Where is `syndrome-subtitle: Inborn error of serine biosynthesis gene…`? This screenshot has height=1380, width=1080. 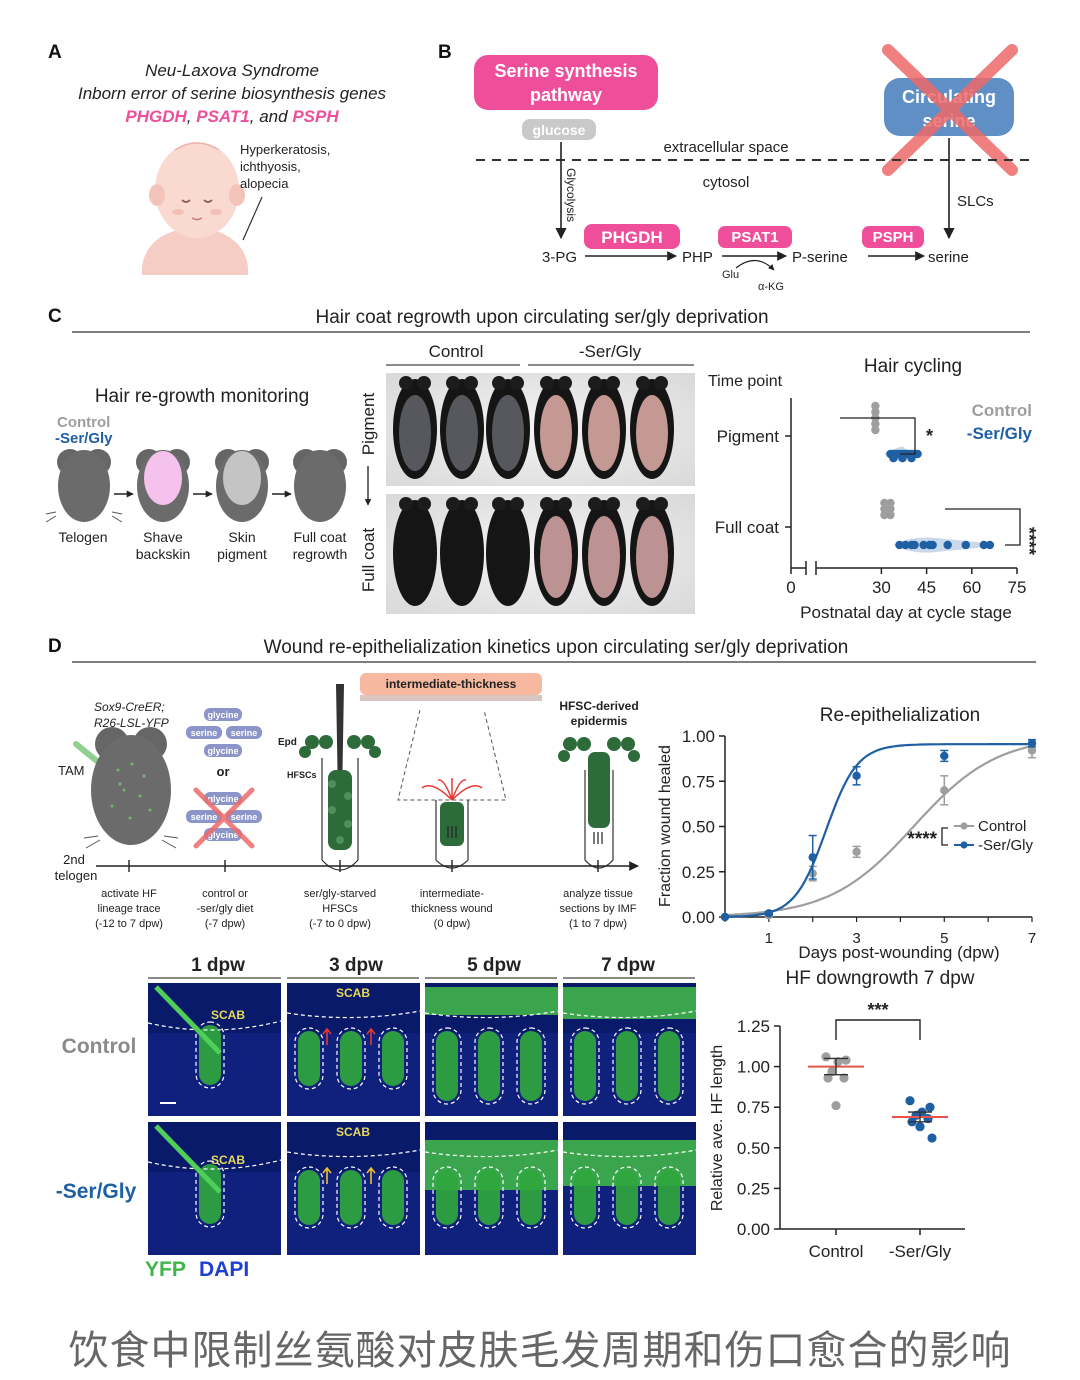
syndrome-subtitle: Inborn error of serine biosynthesis gene… is located at coordinates (232, 93).